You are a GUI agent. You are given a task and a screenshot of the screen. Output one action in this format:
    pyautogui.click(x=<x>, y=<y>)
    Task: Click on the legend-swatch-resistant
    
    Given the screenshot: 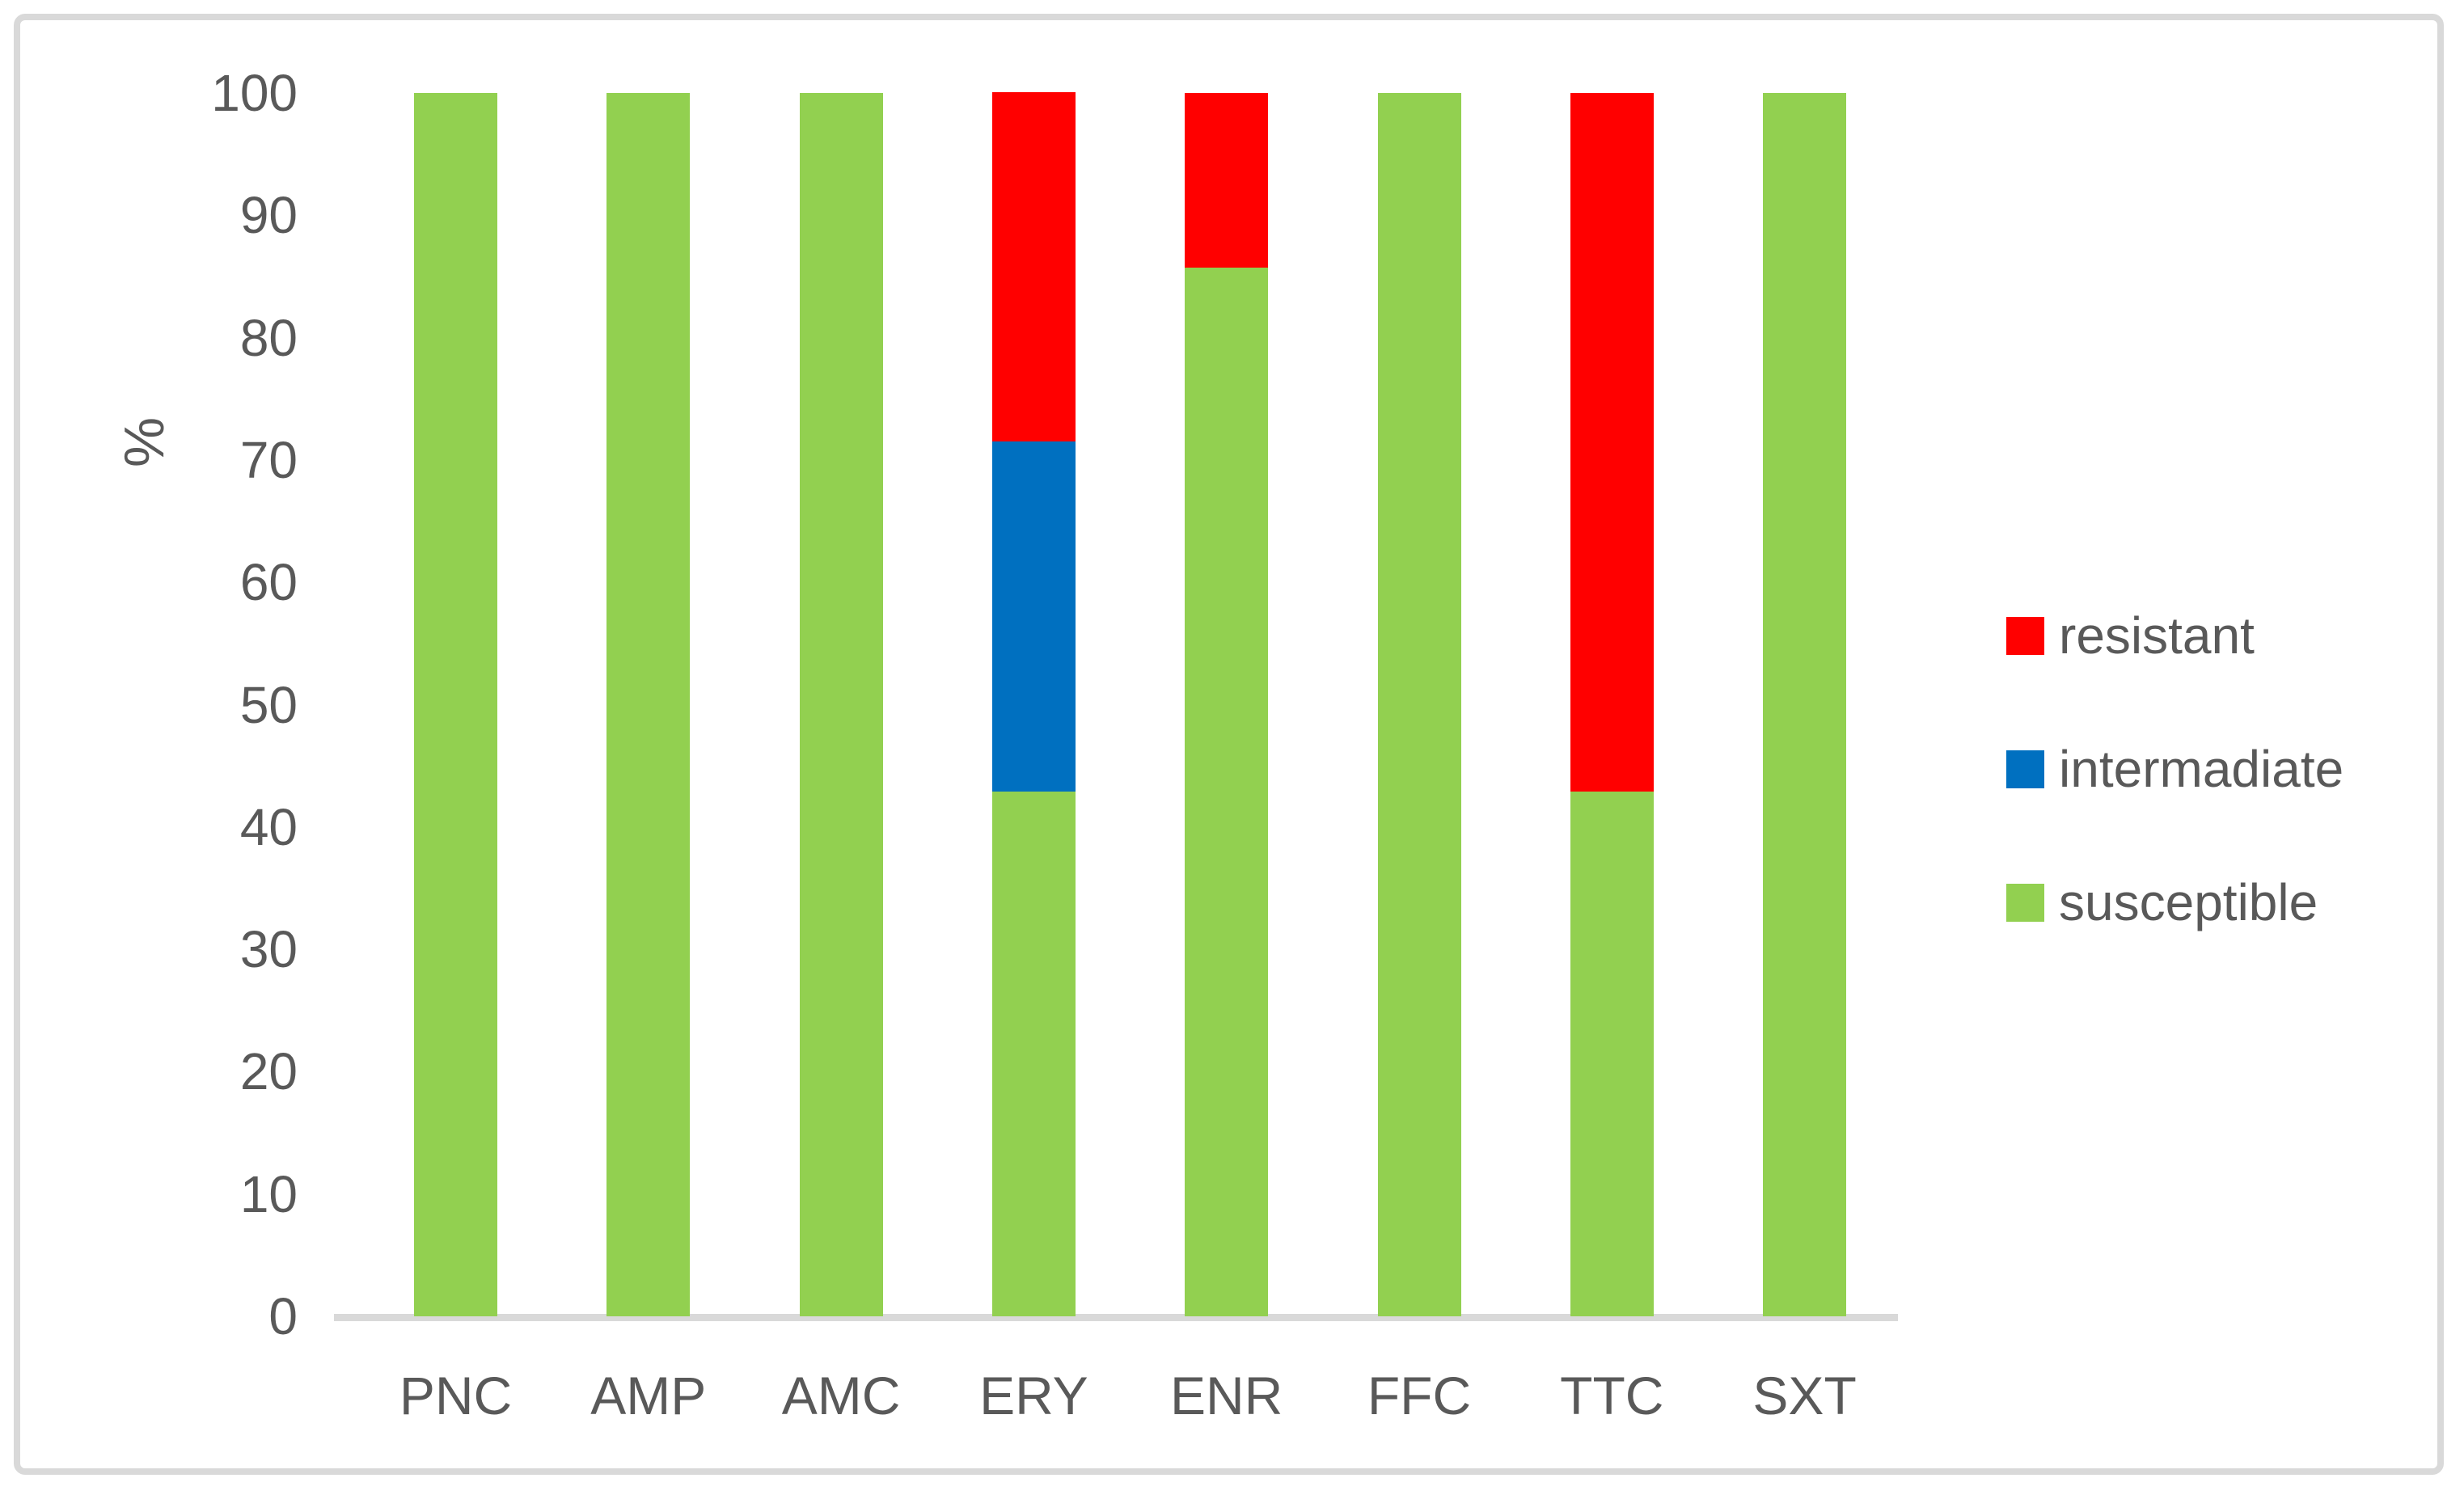 What is the action you would take?
    pyautogui.click(x=2025, y=635)
    